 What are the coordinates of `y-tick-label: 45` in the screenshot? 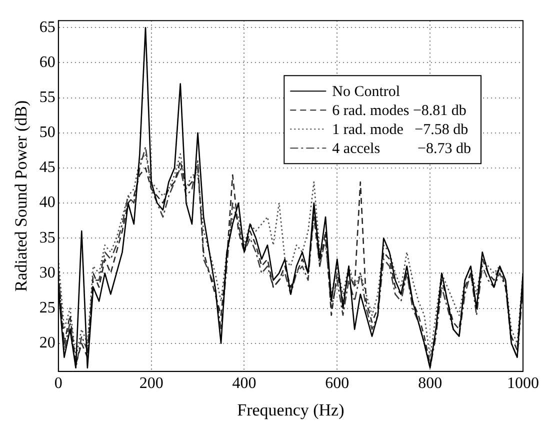 It's located at (47, 167).